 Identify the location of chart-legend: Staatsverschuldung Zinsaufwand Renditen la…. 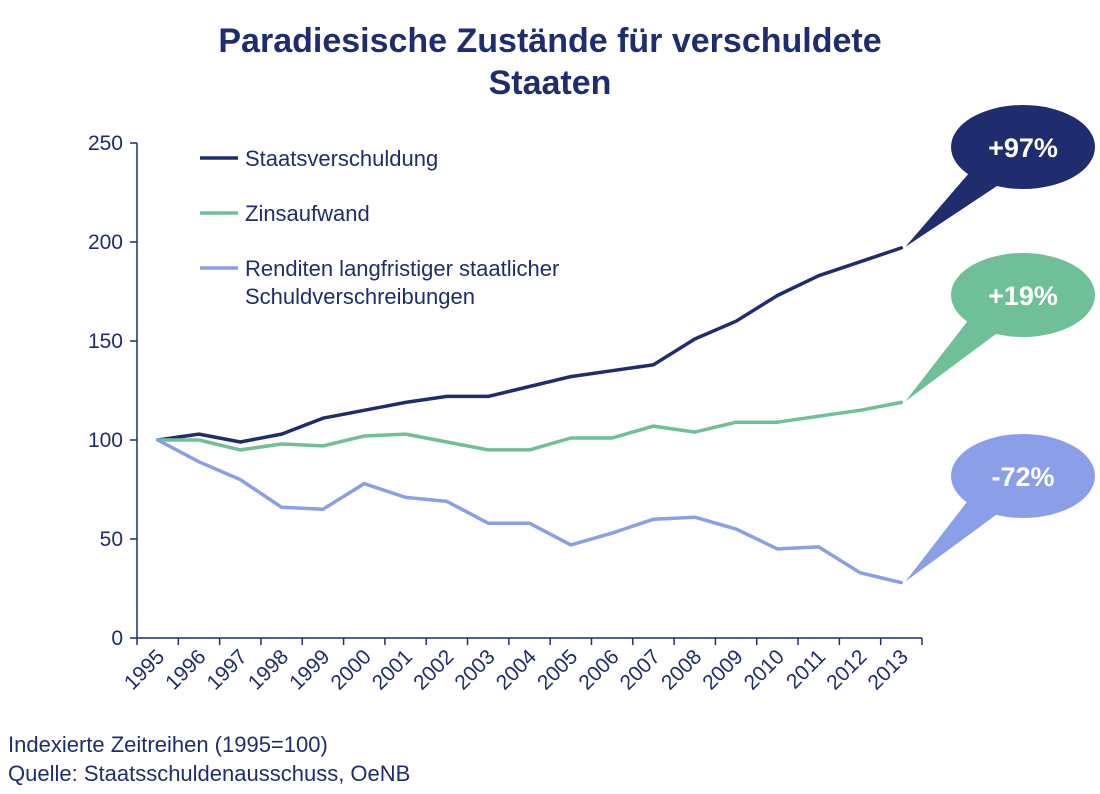
(379, 227).